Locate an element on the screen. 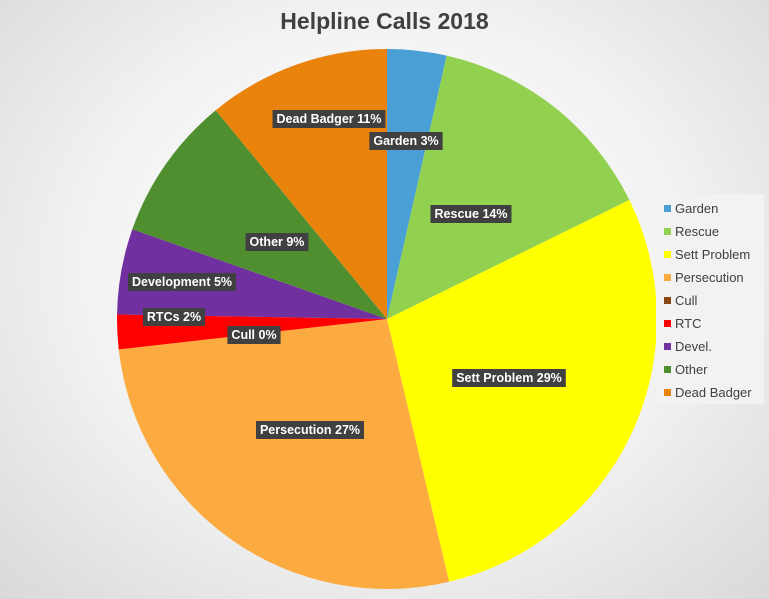 This screenshot has height=599, width=769. data-label-sett-problem: Sett Problem 29% is located at coordinates (509, 378).